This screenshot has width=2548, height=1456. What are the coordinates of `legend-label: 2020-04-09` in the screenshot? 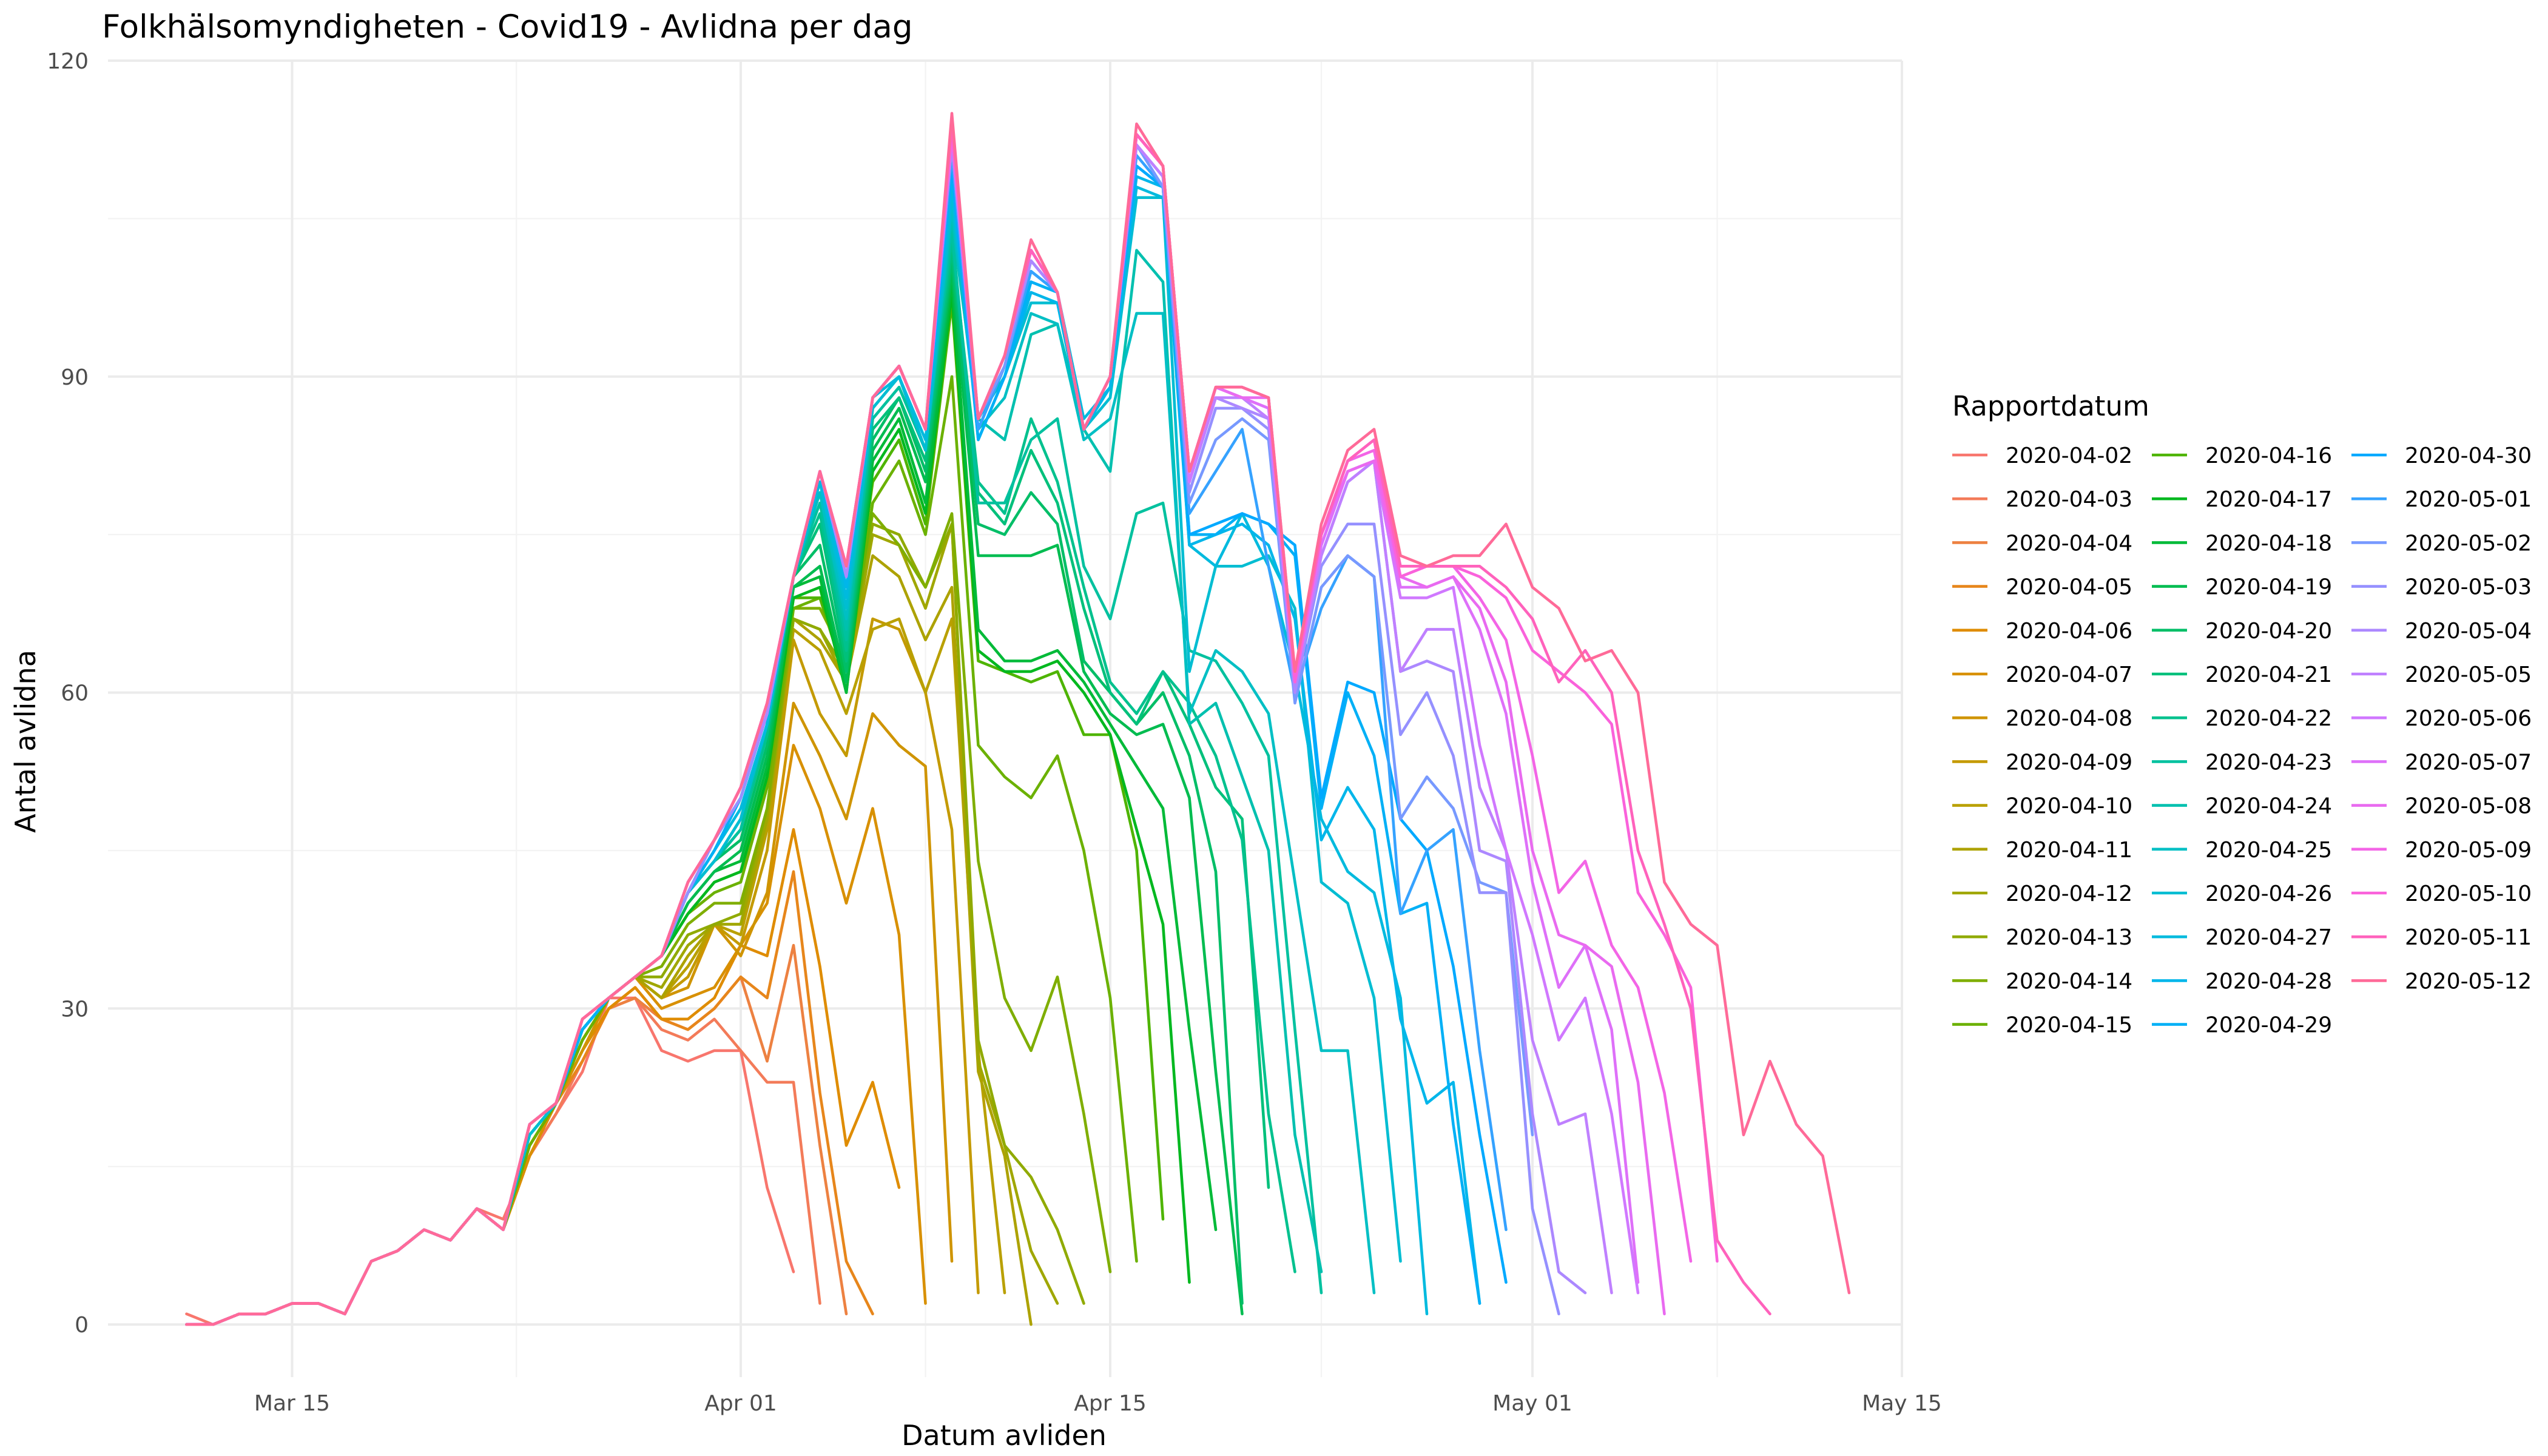 It's located at (2069, 762).